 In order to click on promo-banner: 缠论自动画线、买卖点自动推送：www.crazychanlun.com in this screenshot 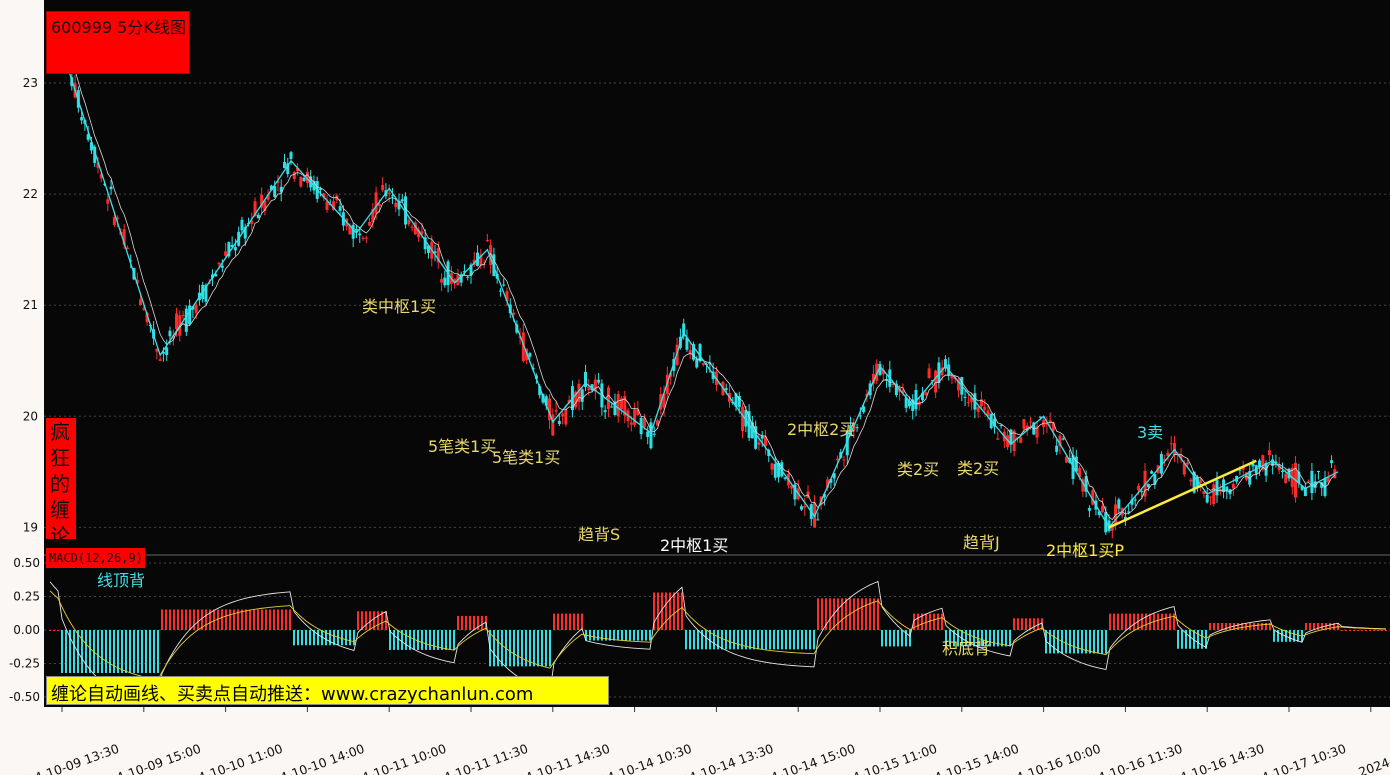, I will do `click(327, 690)`.